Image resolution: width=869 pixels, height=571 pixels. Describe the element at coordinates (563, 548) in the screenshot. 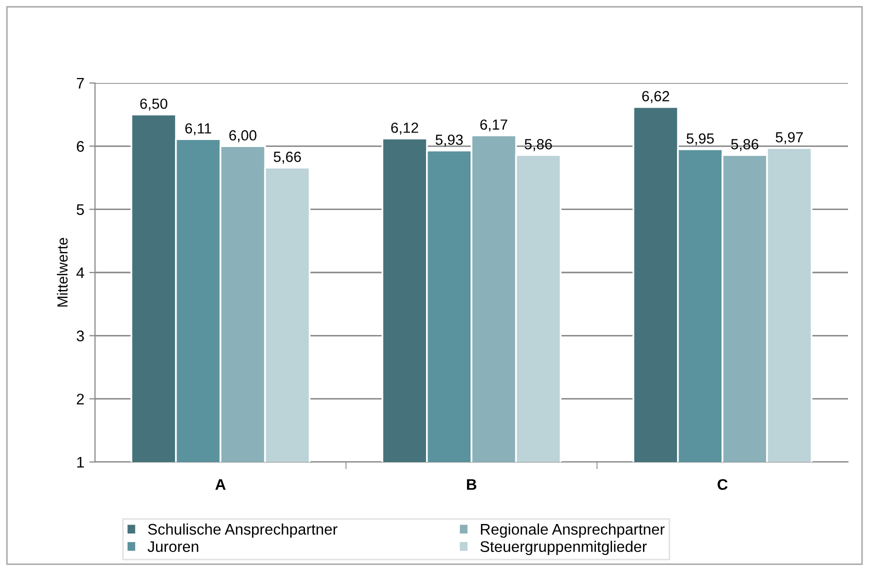

I see `legend-label: Steuergruppenmitglieder` at that location.